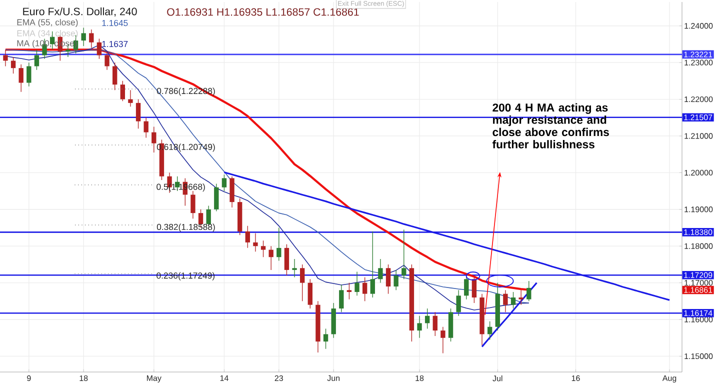  Describe the element at coordinates (115, 23) in the screenshot. I see `annotation: 1.1645` at that location.